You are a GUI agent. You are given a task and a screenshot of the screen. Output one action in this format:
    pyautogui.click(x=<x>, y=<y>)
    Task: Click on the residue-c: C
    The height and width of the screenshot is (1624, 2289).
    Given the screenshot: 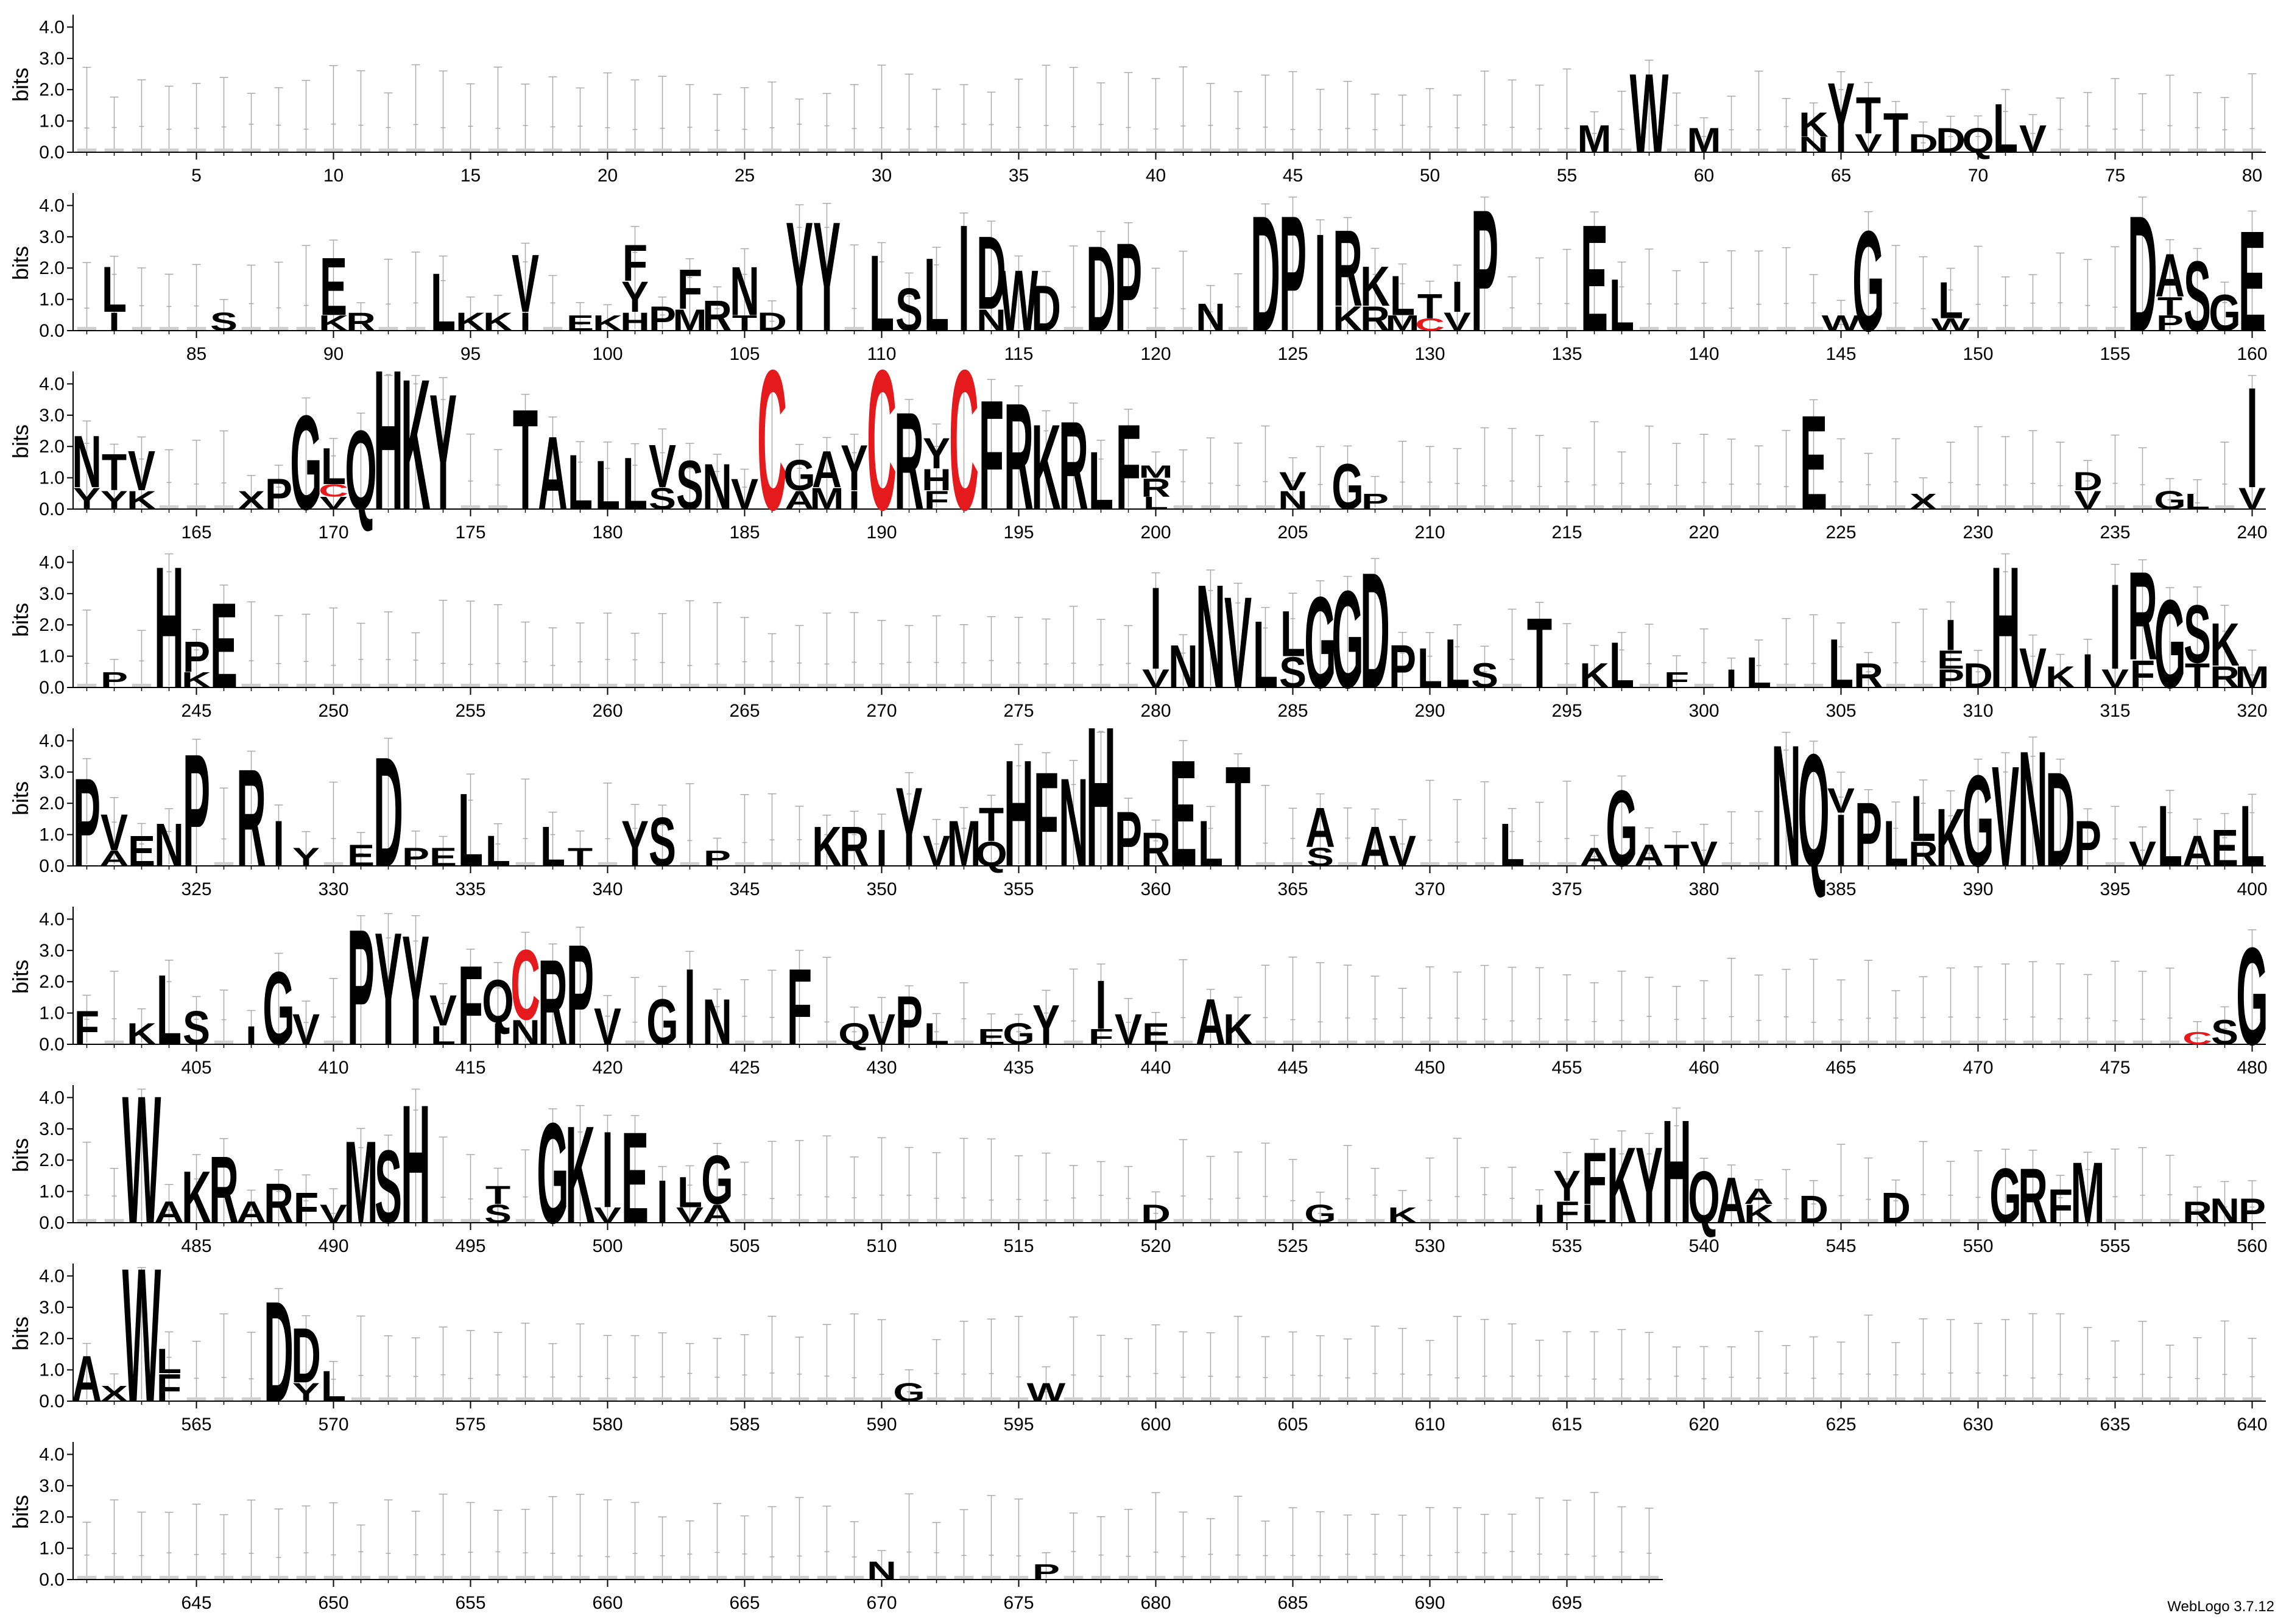 What is the action you would take?
    pyautogui.click(x=525, y=985)
    